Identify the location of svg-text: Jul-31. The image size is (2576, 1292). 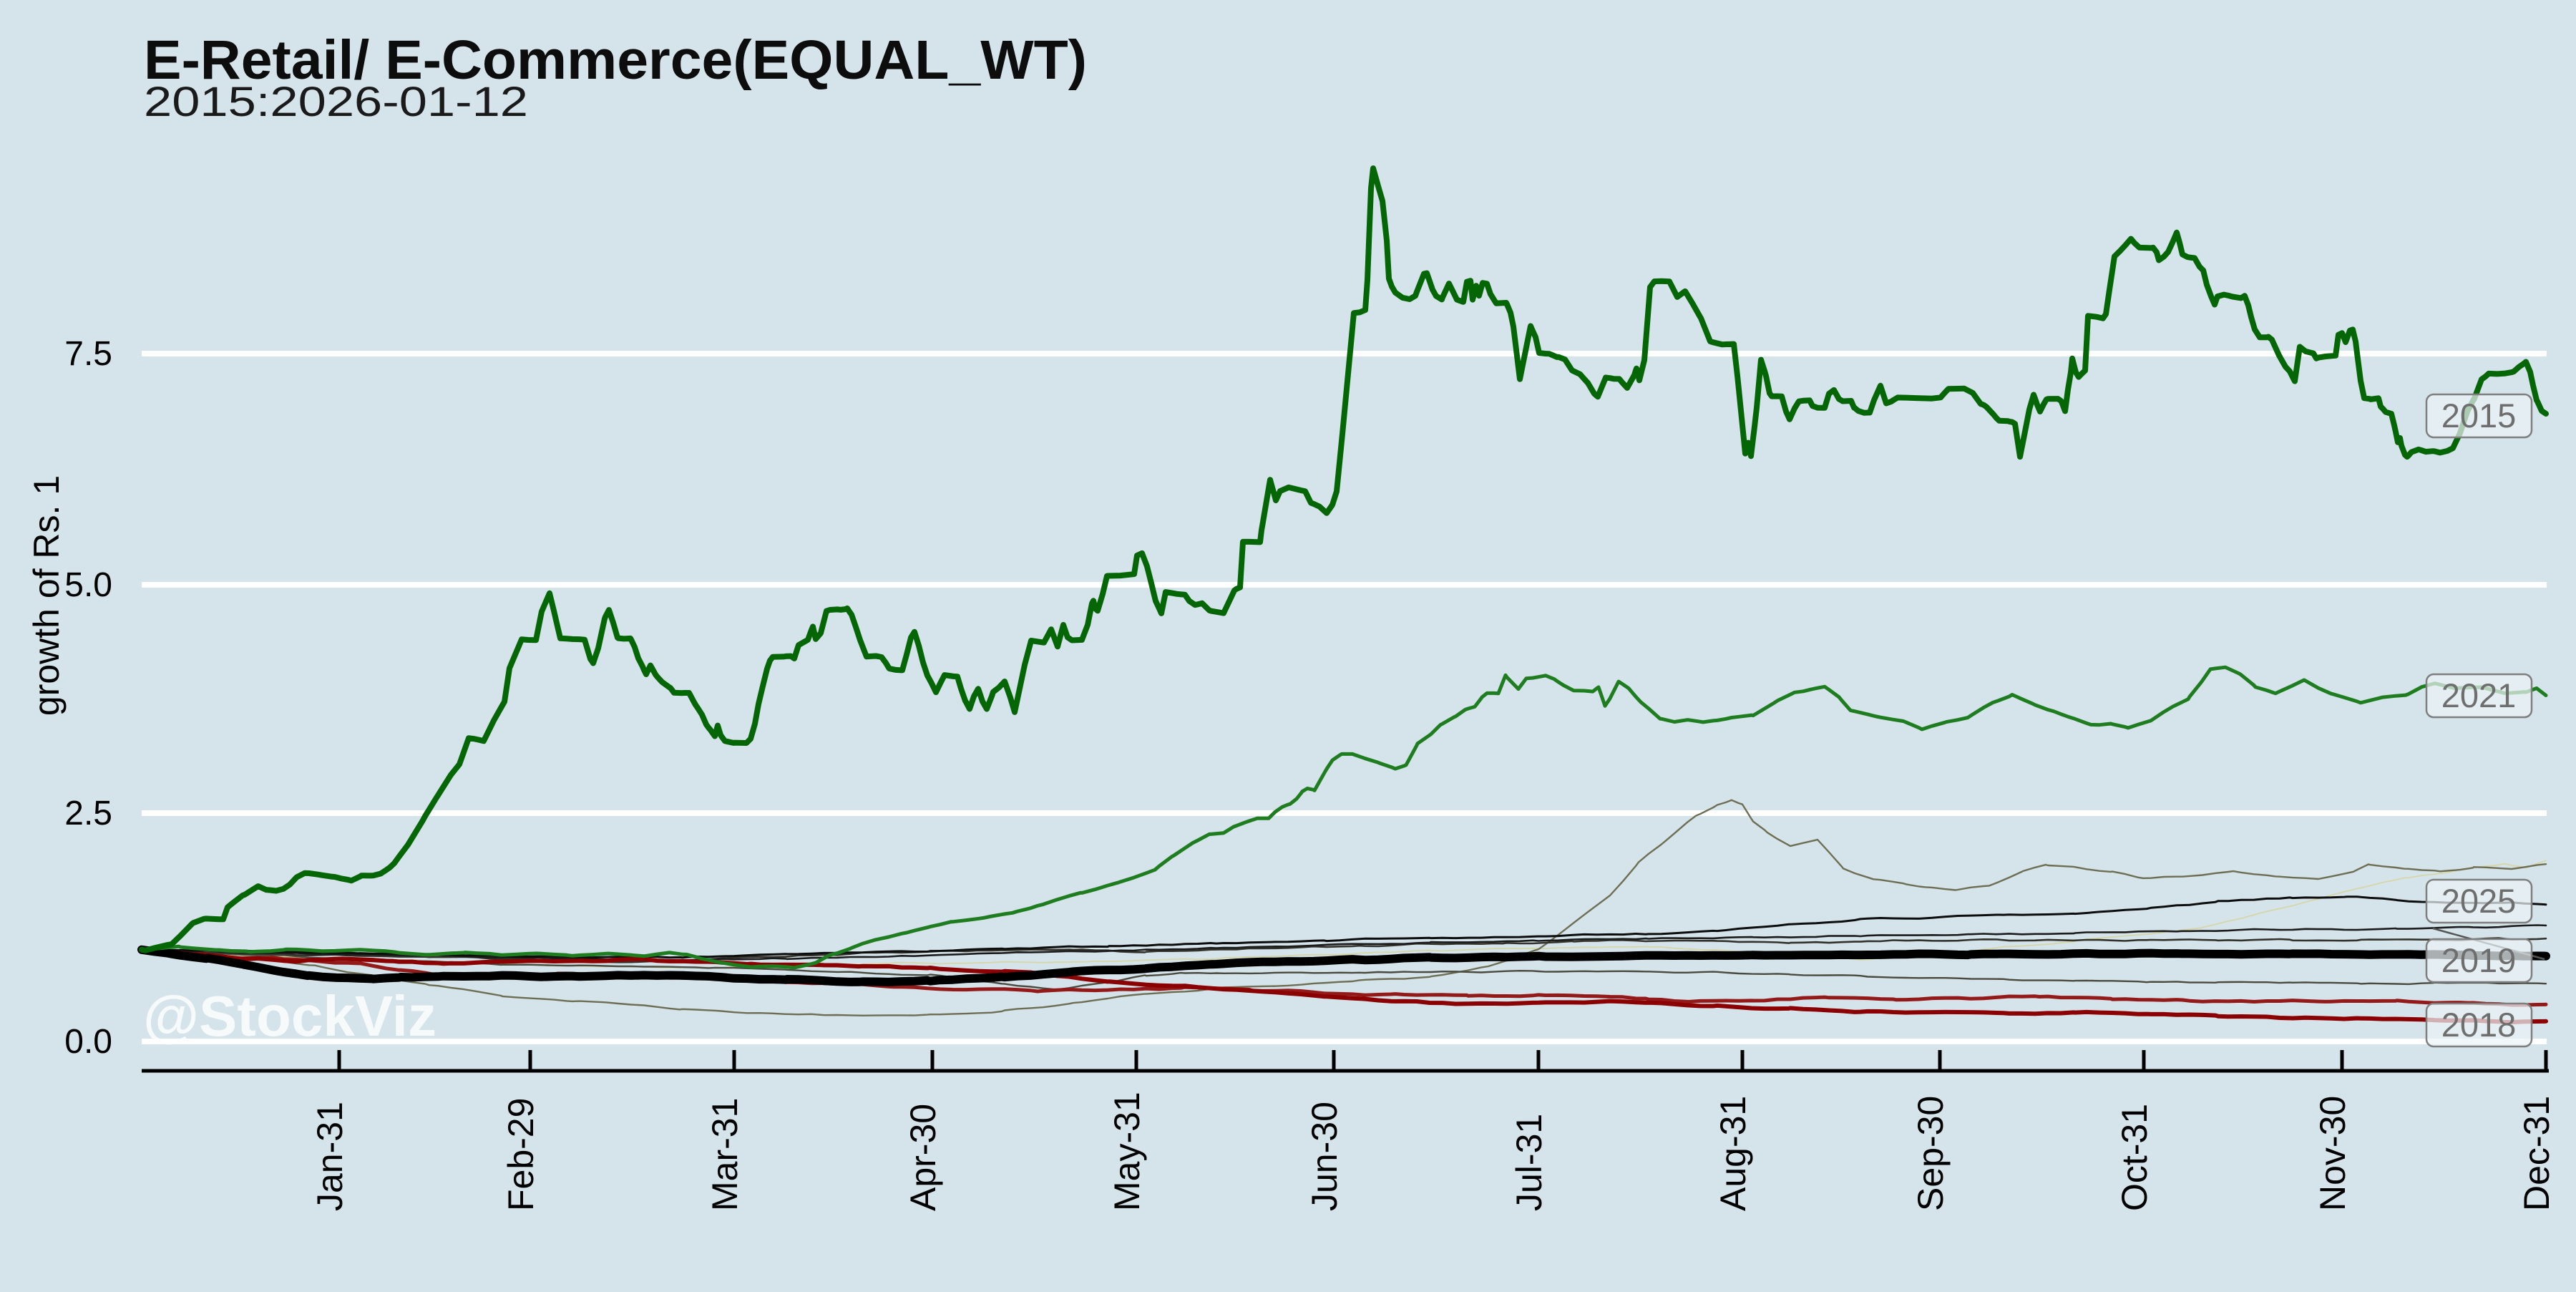
(1529, 1162).